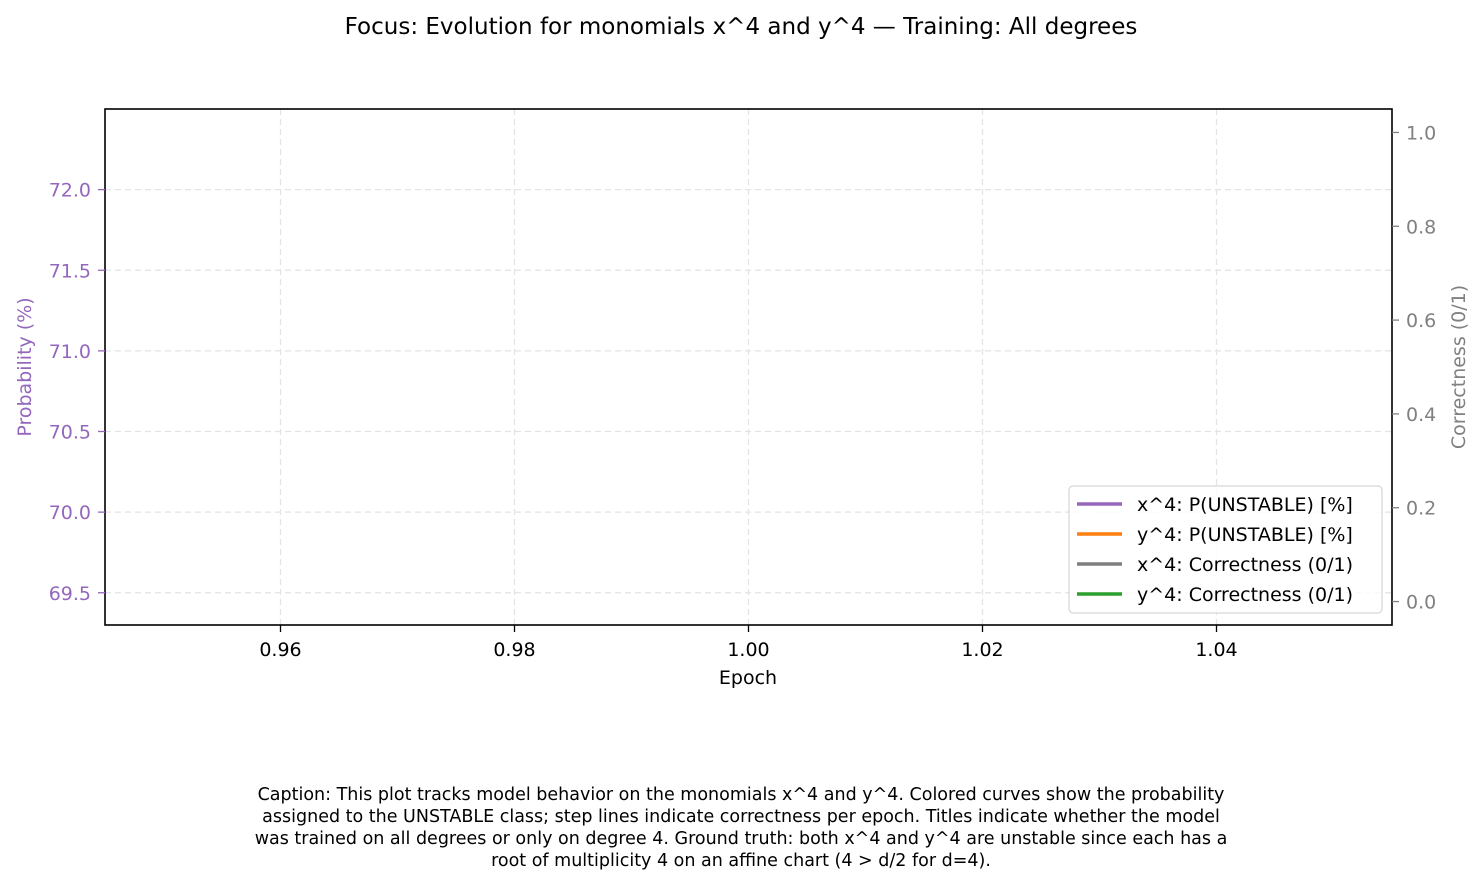 The width and height of the screenshot is (1483, 887). What do you see at coordinates (1421, 227) in the screenshot?
I see `y-right-tick-label: 0.8` at bounding box center [1421, 227].